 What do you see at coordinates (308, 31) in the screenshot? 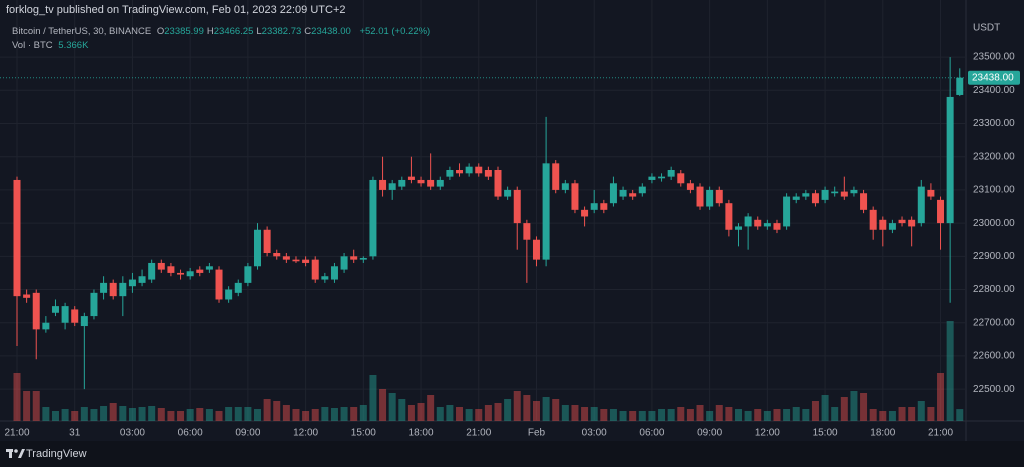
I see `ohlc-label: C` at bounding box center [308, 31].